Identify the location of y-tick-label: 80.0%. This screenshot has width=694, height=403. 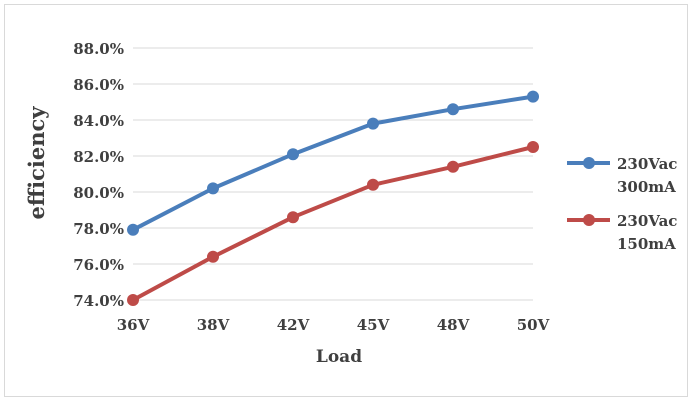
(98, 193).